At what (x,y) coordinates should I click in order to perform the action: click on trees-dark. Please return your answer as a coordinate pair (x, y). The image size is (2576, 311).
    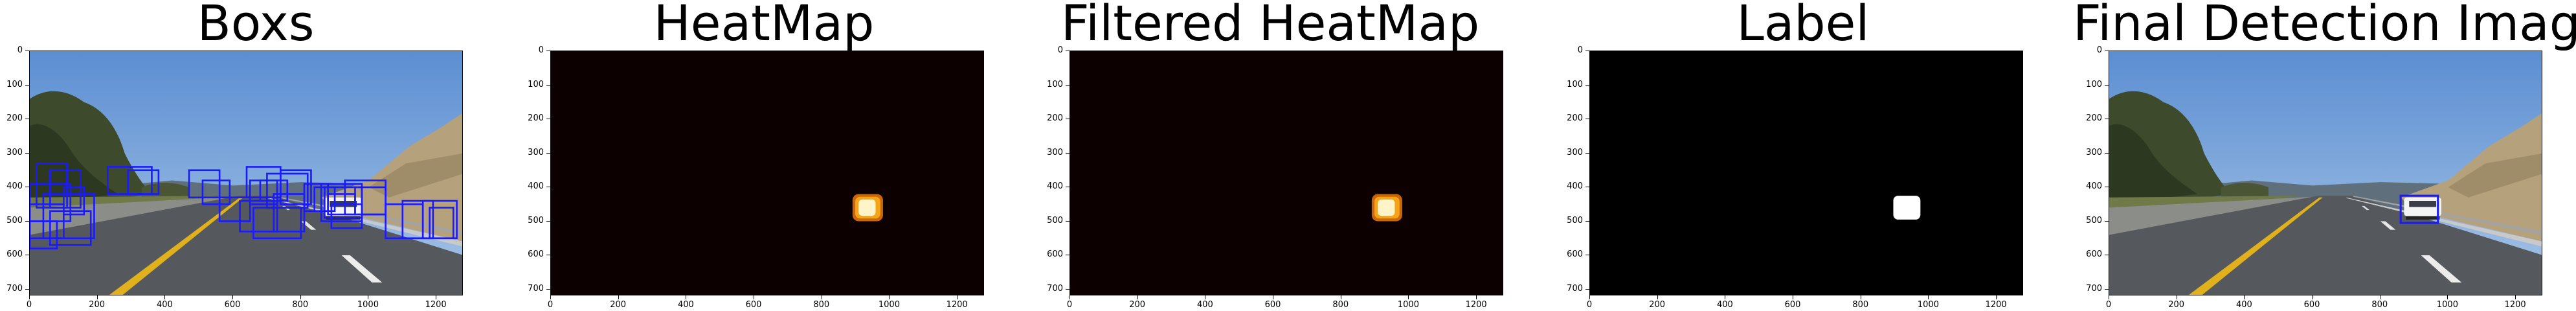
    Looking at the image, I should click on (2153, 164).